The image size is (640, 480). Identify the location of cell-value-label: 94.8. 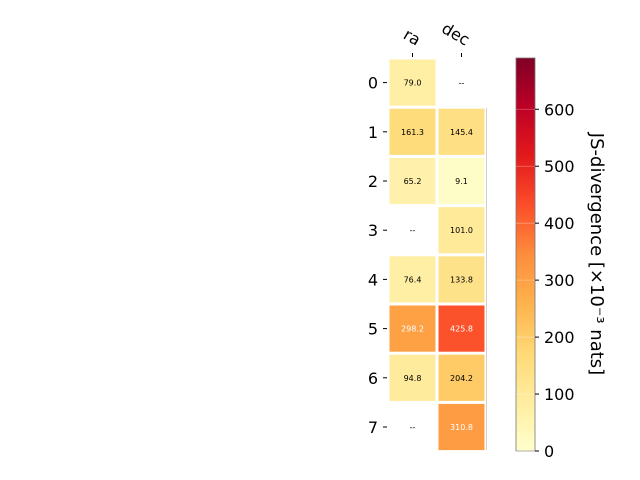
(413, 378).